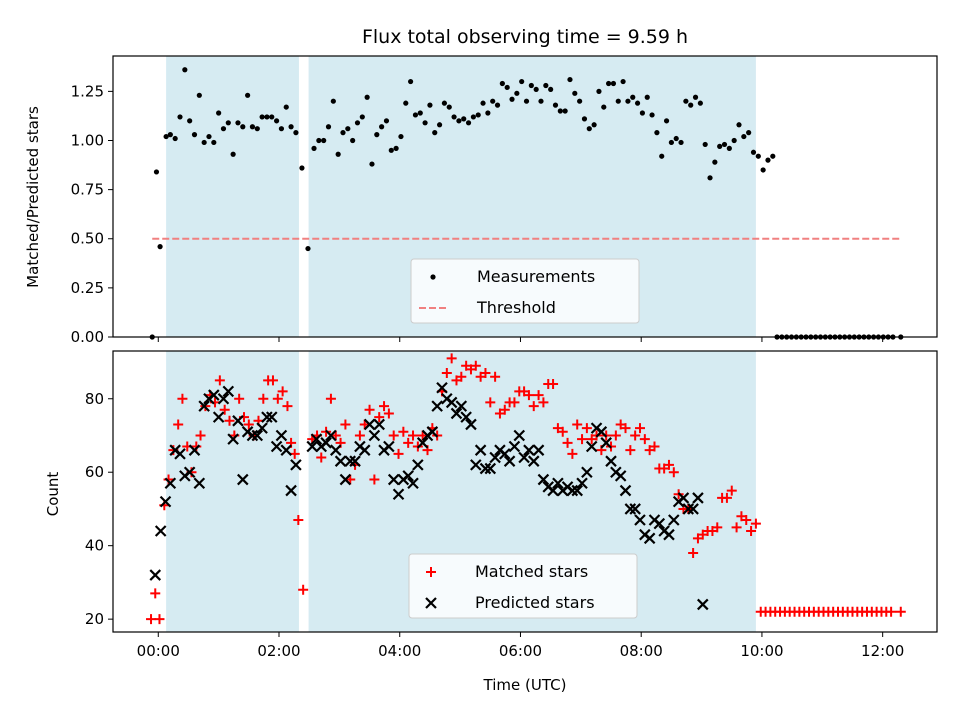 The height and width of the screenshot is (720, 960). What do you see at coordinates (87, 140) in the screenshot?
I see `y-tick-label: 1.00` at bounding box center [87, 140].